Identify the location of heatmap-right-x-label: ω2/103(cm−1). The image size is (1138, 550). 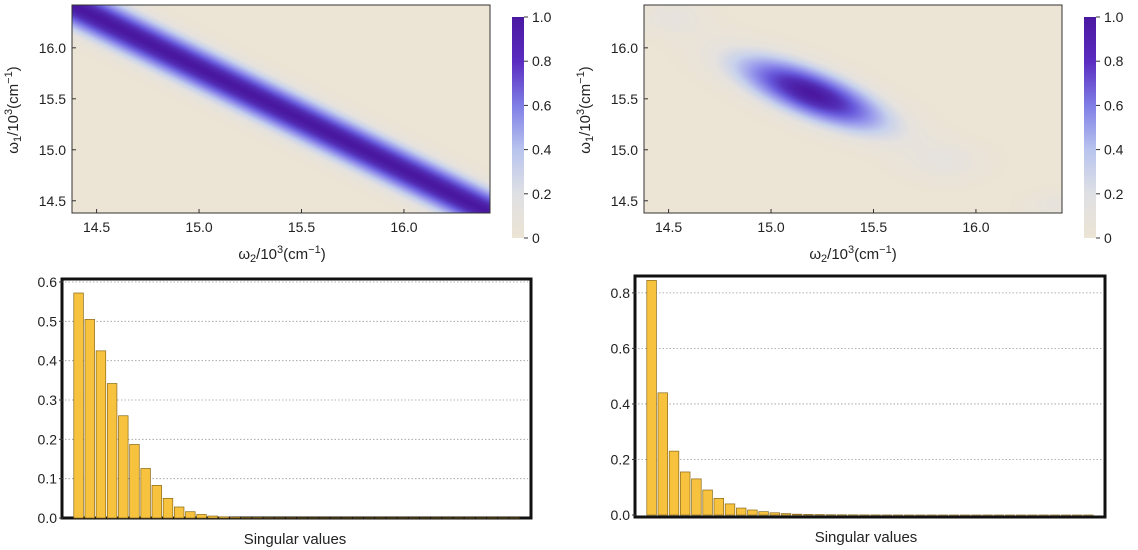
(852, 254).